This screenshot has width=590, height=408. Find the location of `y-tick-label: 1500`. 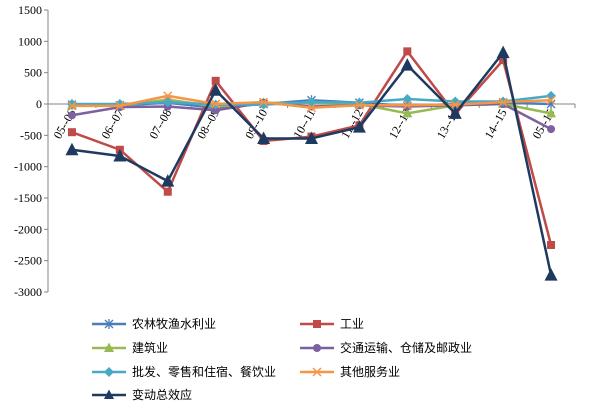

y-tick-label: 1500 is located at coordinates (30, 10).